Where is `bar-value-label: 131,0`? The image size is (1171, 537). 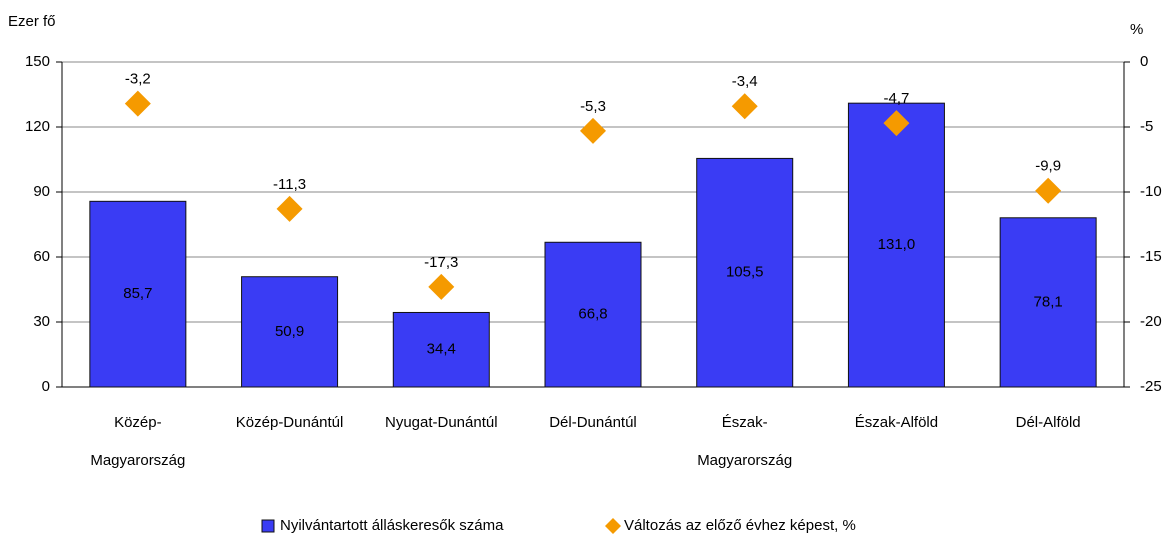
bar-value-label: 131,0 is located at coordinates (897, 244).